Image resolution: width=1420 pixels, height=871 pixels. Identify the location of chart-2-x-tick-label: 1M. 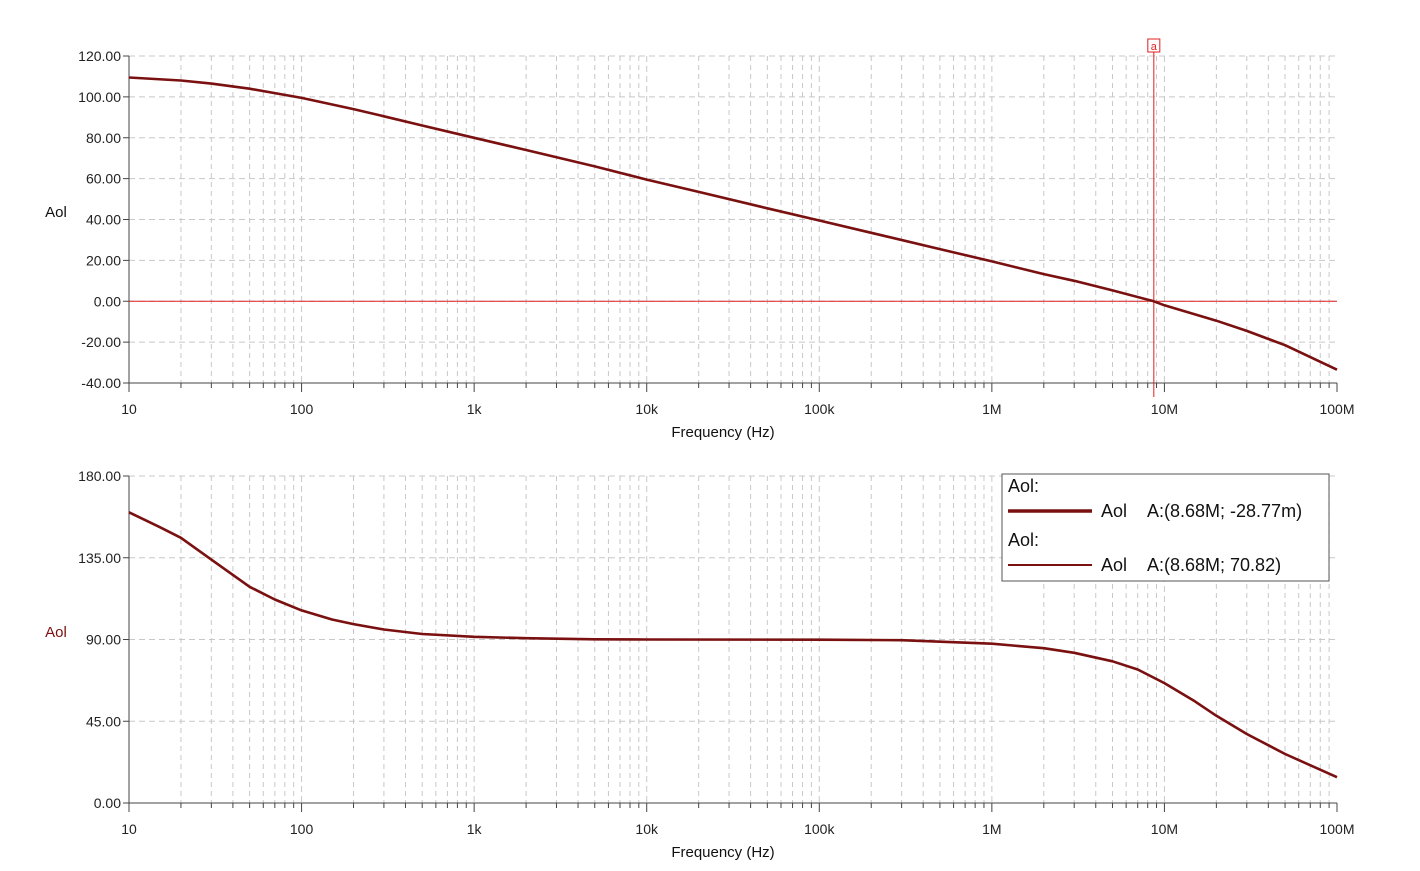
(991, 829).